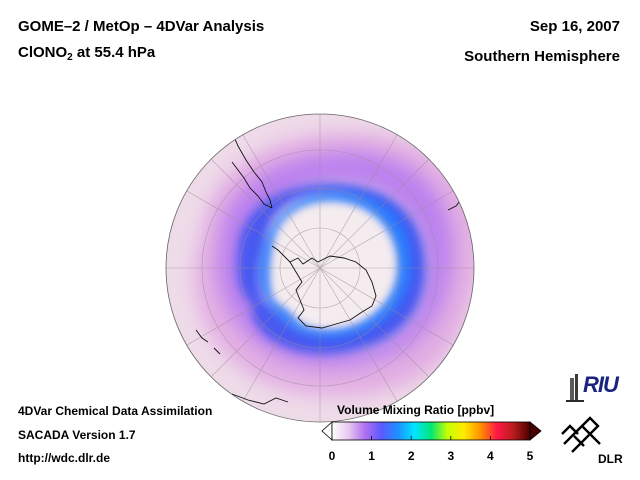  What do you see at coordinates (43, 52) in the screenshot?
I see `species-name: ClONO` at bounding box center [43, 52].